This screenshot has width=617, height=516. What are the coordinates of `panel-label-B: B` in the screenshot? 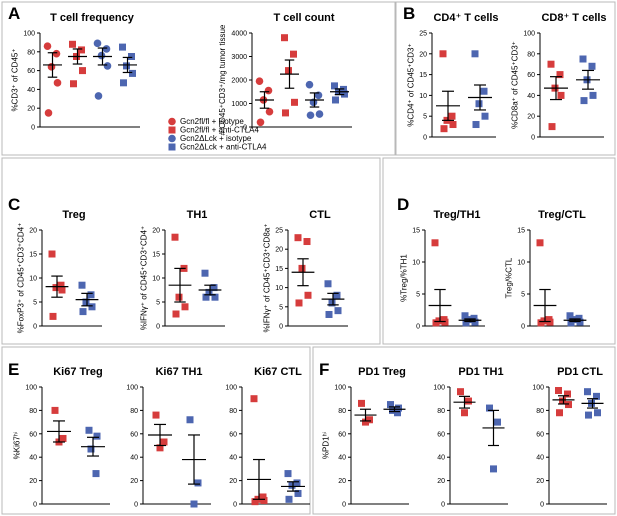 It's located at (409, 13).